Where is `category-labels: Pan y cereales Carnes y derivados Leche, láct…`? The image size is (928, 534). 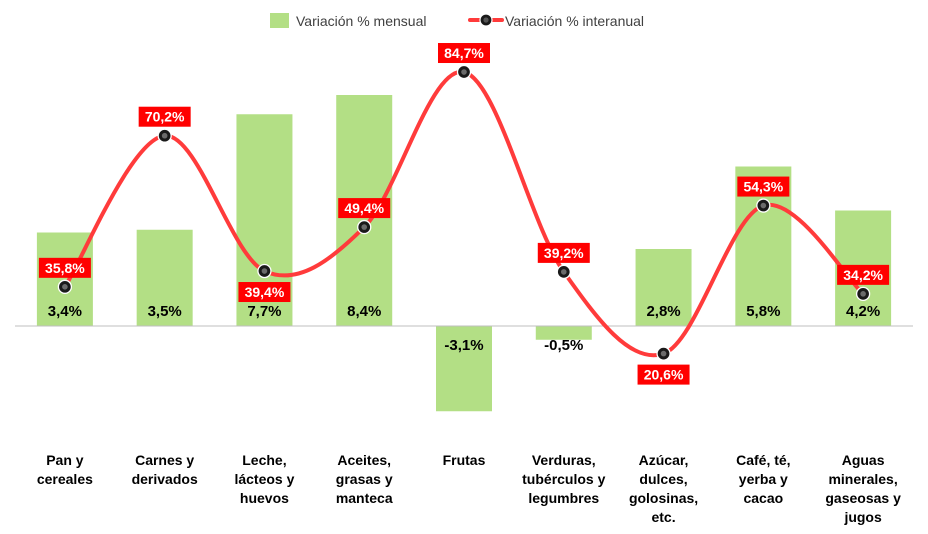 category-labels: Pan y cereales Carnes y derivados Leche, láct… is located at coordinates (469, 488).